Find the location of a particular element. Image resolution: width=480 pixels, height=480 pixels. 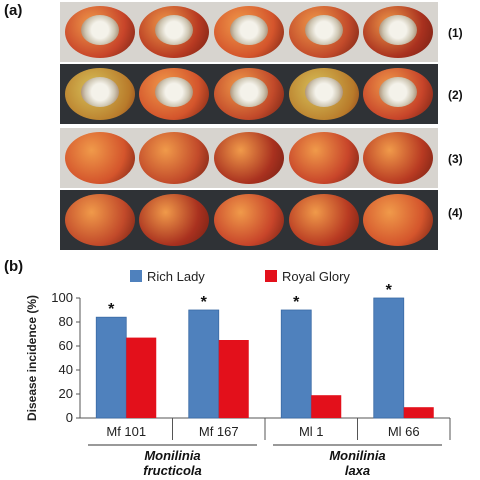

legend-label: Rich Lady is located at coordinates (176, 276).